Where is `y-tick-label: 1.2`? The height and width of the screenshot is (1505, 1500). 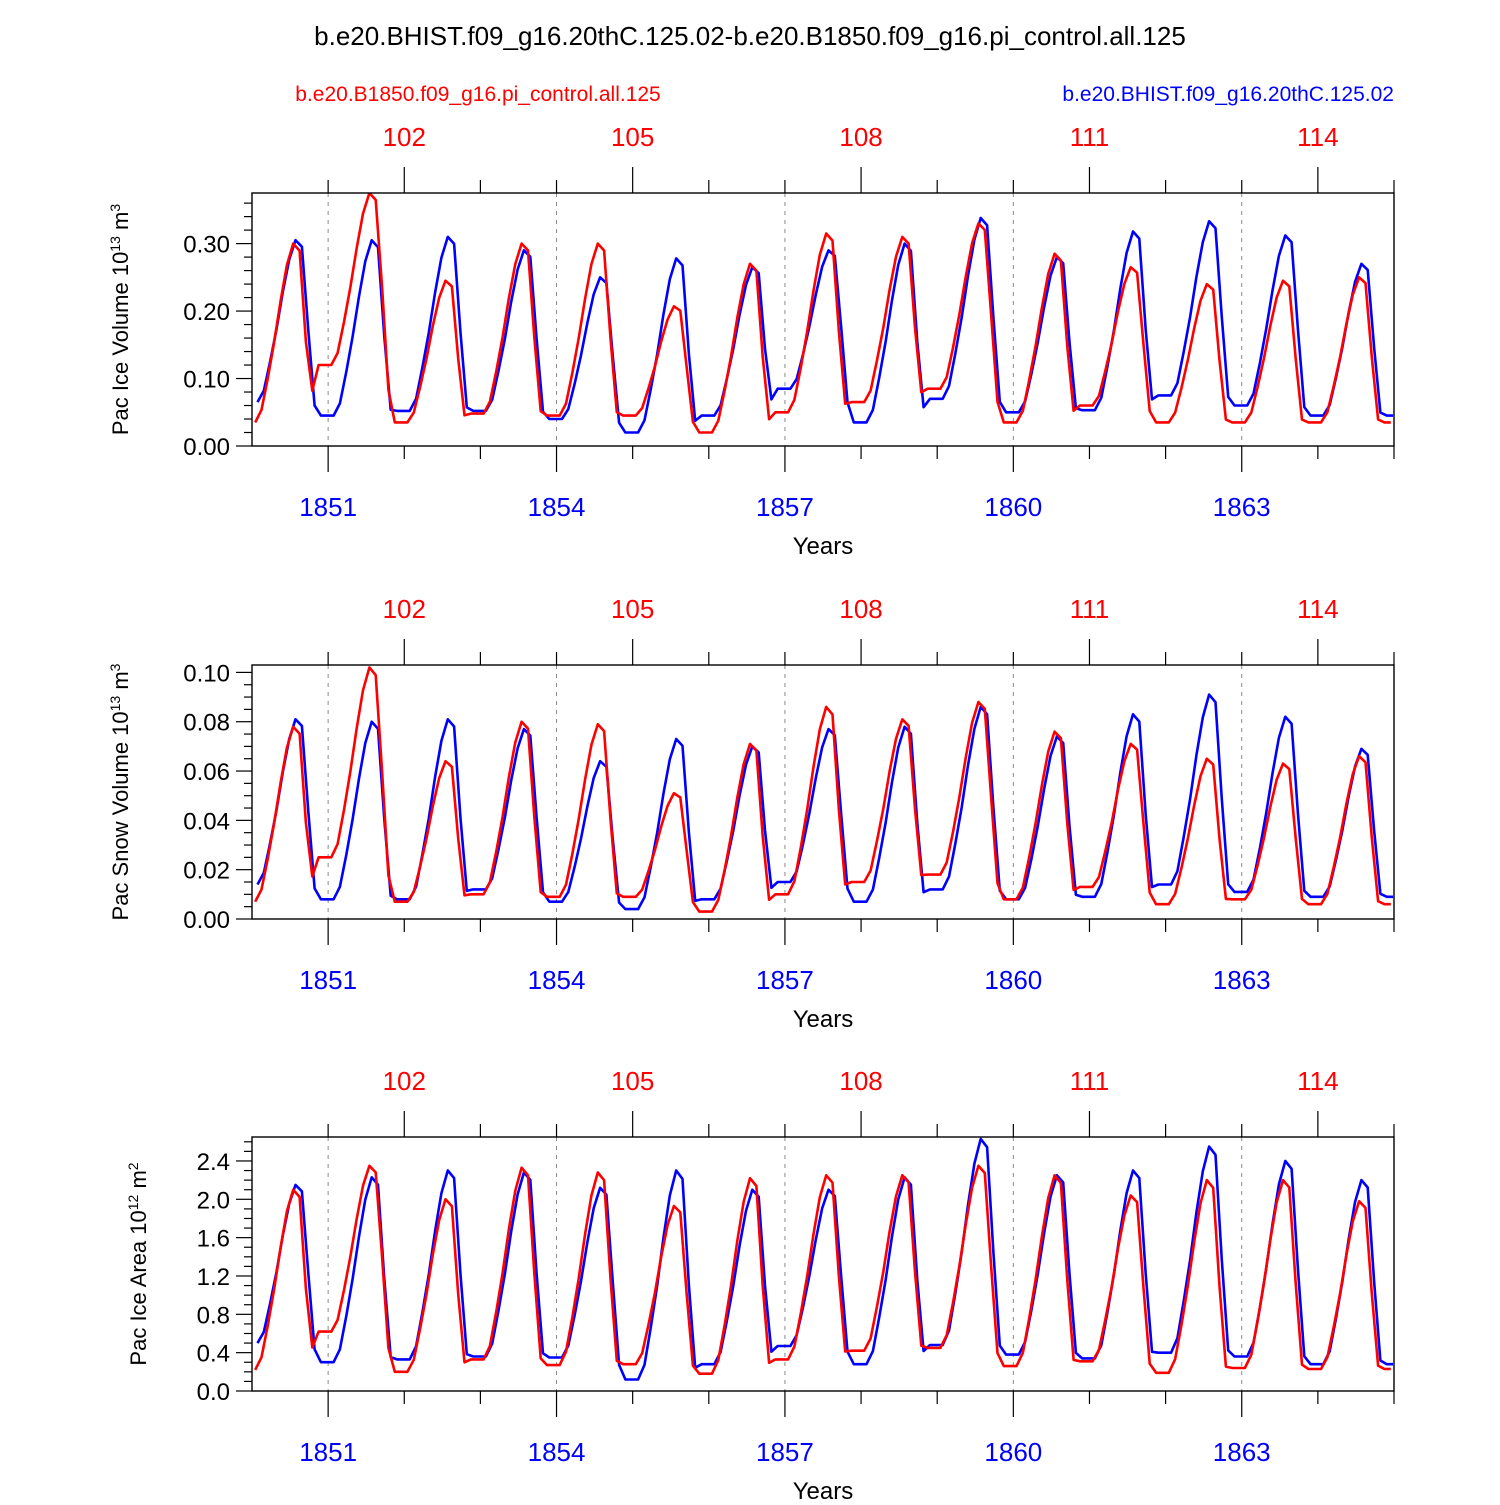
y-tick-label: 1.2 is located at coordinates (213, 1277).